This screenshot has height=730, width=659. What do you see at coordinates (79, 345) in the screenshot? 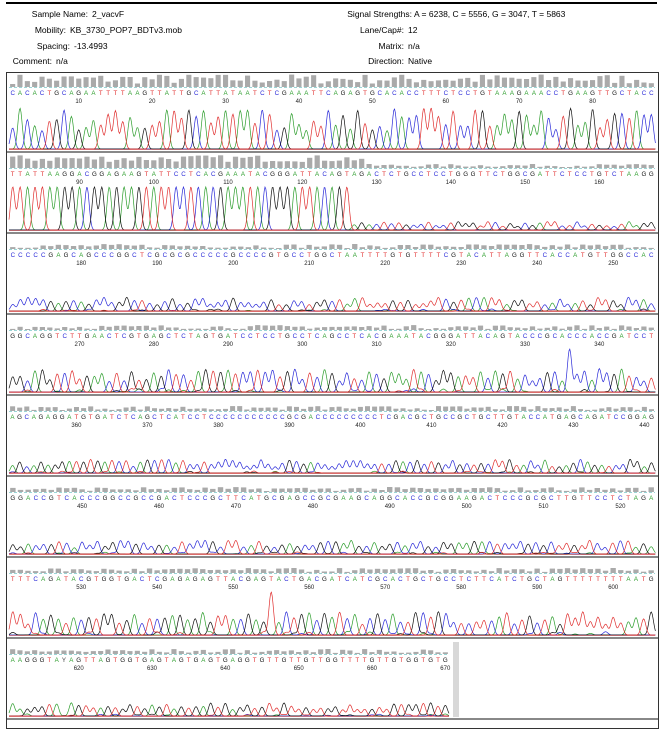
I see `position-tick-label: 270` at bounding box center [79, 345].